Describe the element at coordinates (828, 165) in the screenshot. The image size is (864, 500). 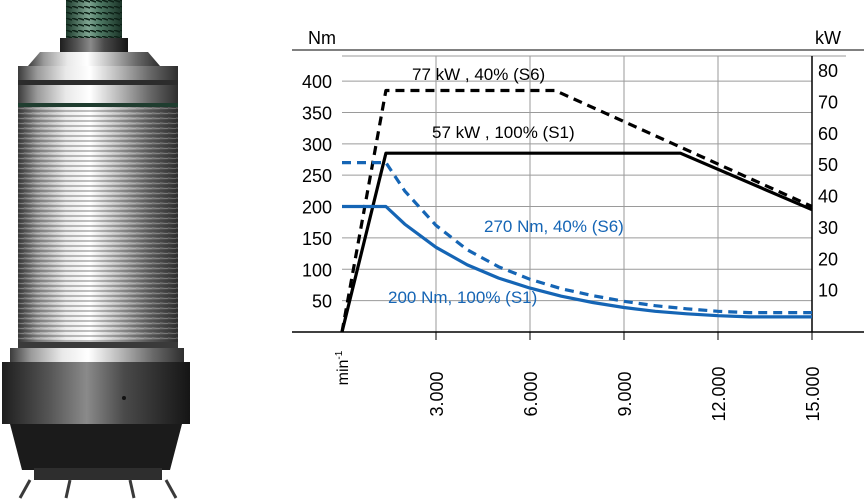
I see `y-right-tick-label: 50` at that location.